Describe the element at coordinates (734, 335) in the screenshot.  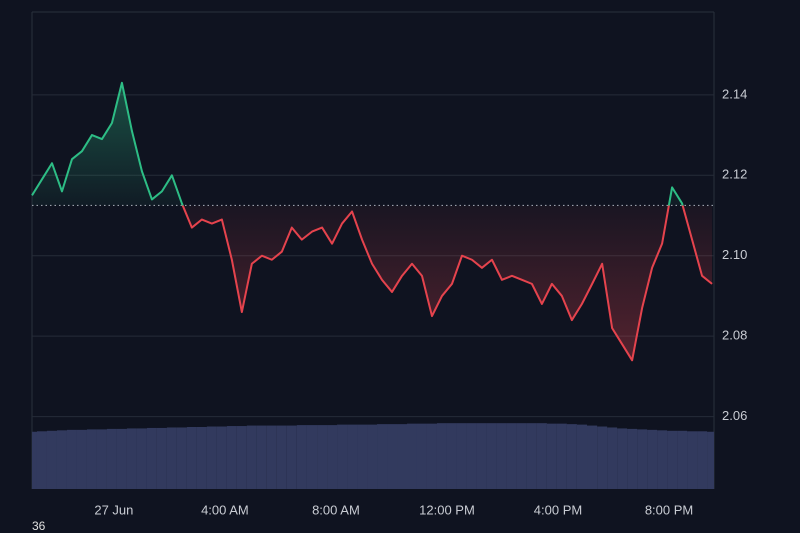
I see `y-tick-label: 2.08` at that location.